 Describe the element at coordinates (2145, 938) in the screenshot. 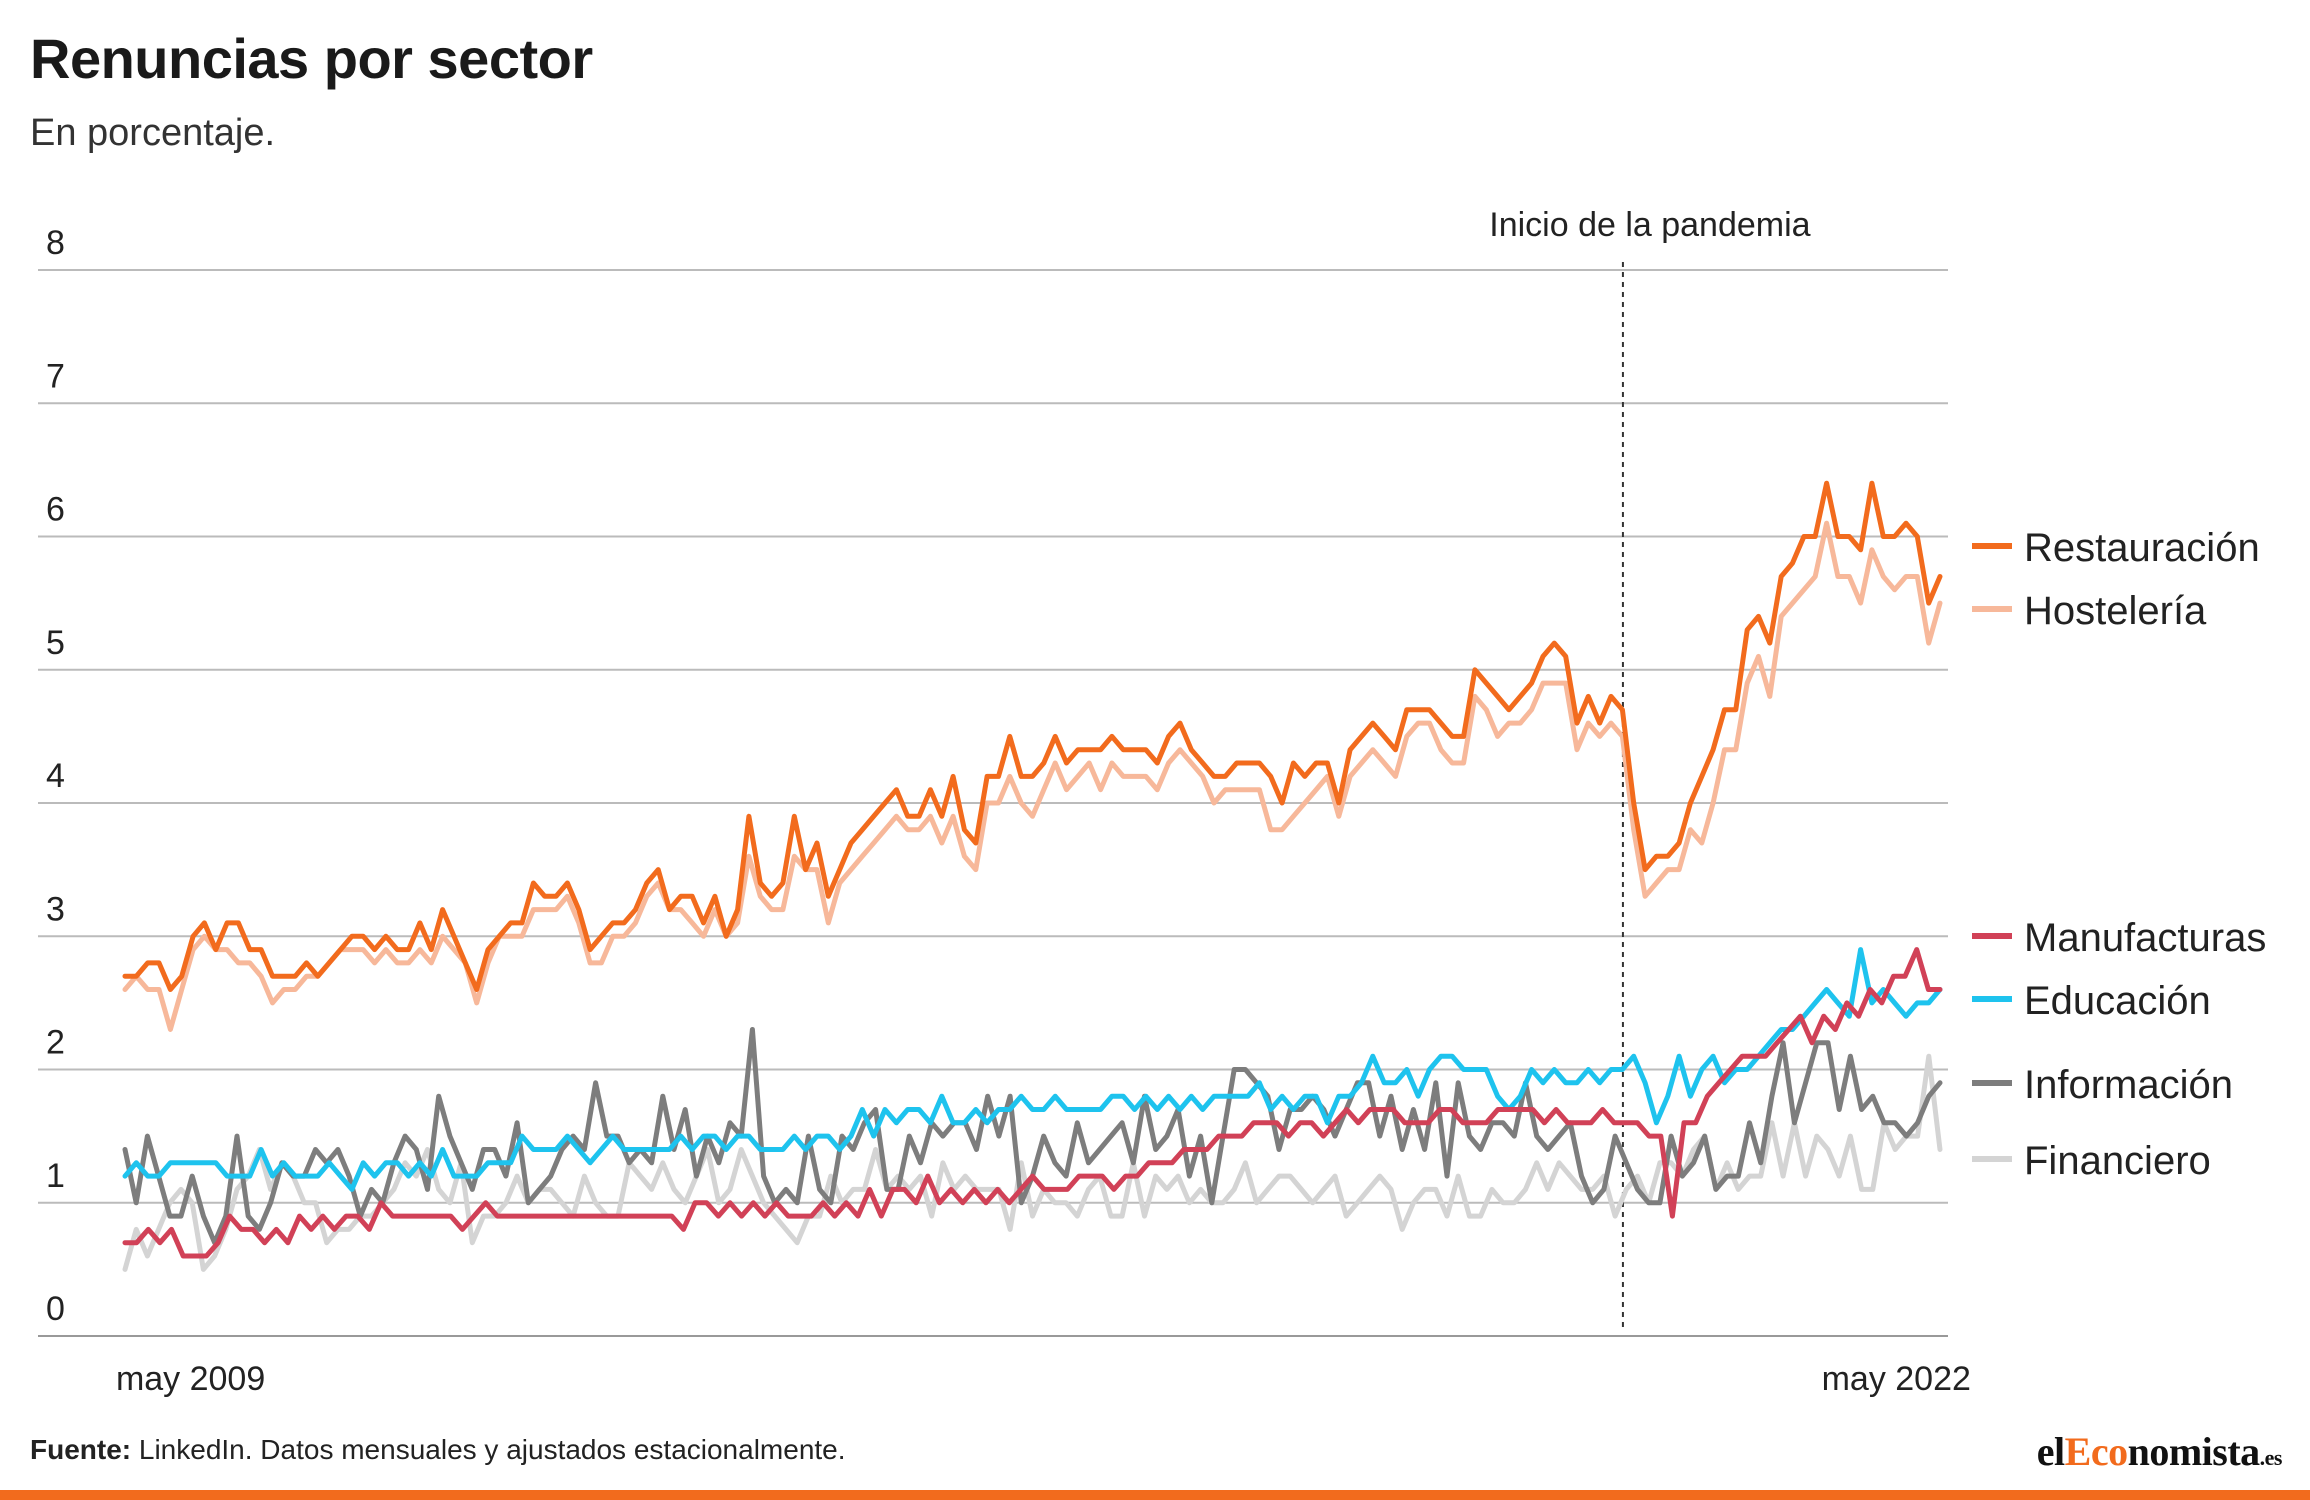

I see `legend-label: Manufacturas` at that location.